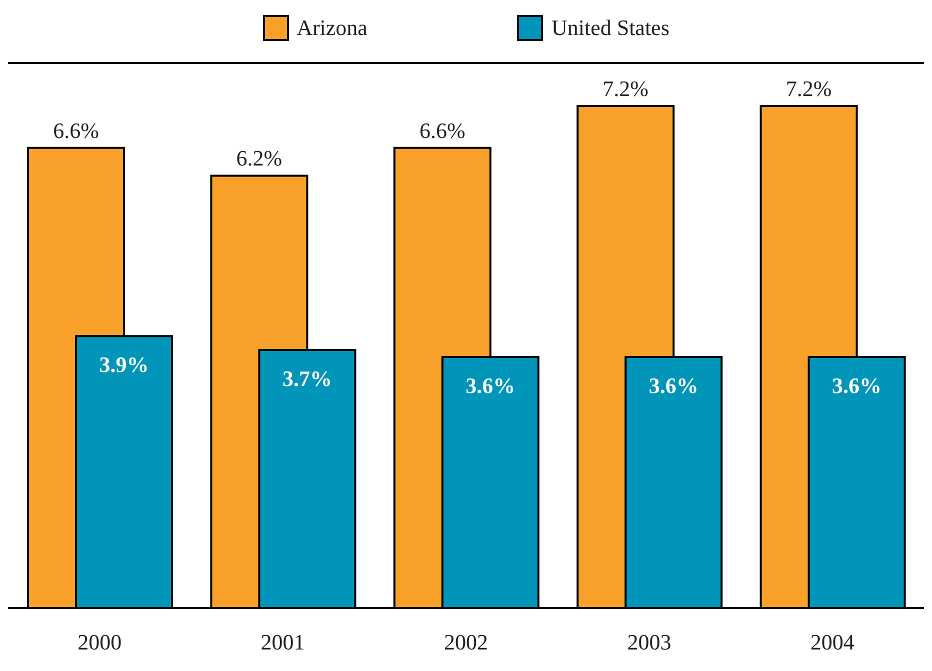 The height and width of the screenshot is (671, 932). What do you see at coordinates (332, 28) in the screenshot?
I see `legend-label: Arizona` at bounding box center [332, 28].